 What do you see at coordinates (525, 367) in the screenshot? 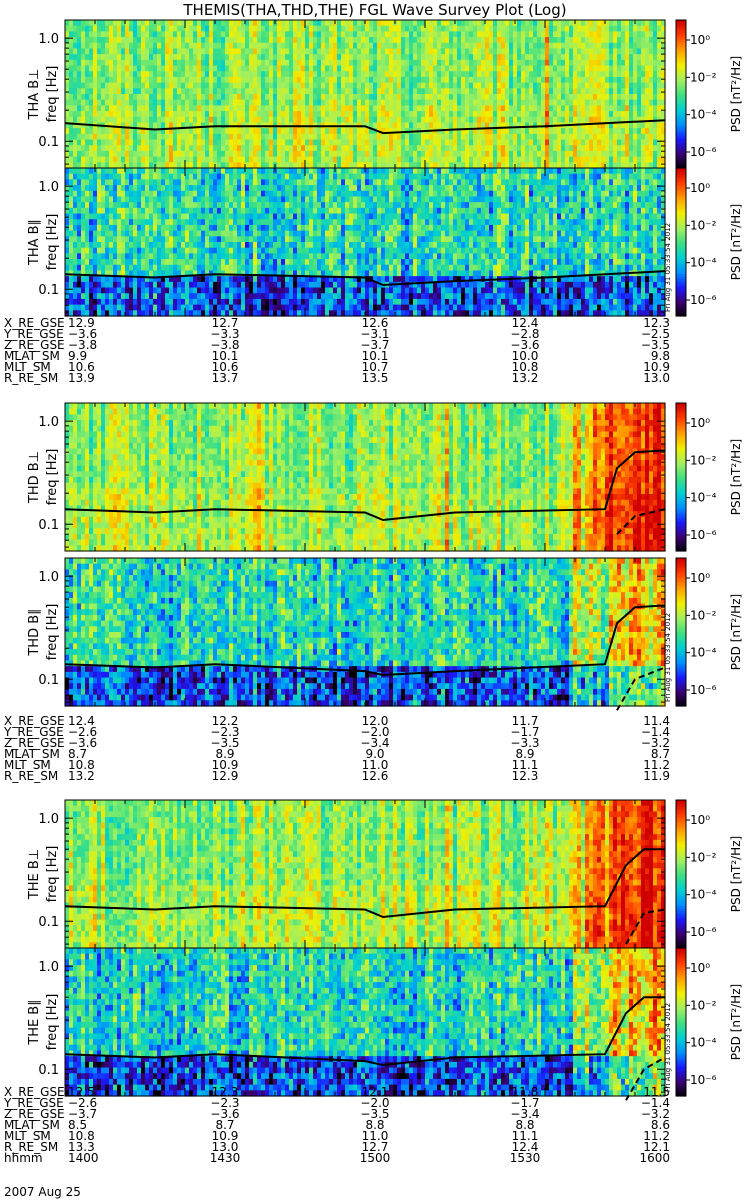
I see `ephemeris-value: 10.8` at bounding box center [525, 367].